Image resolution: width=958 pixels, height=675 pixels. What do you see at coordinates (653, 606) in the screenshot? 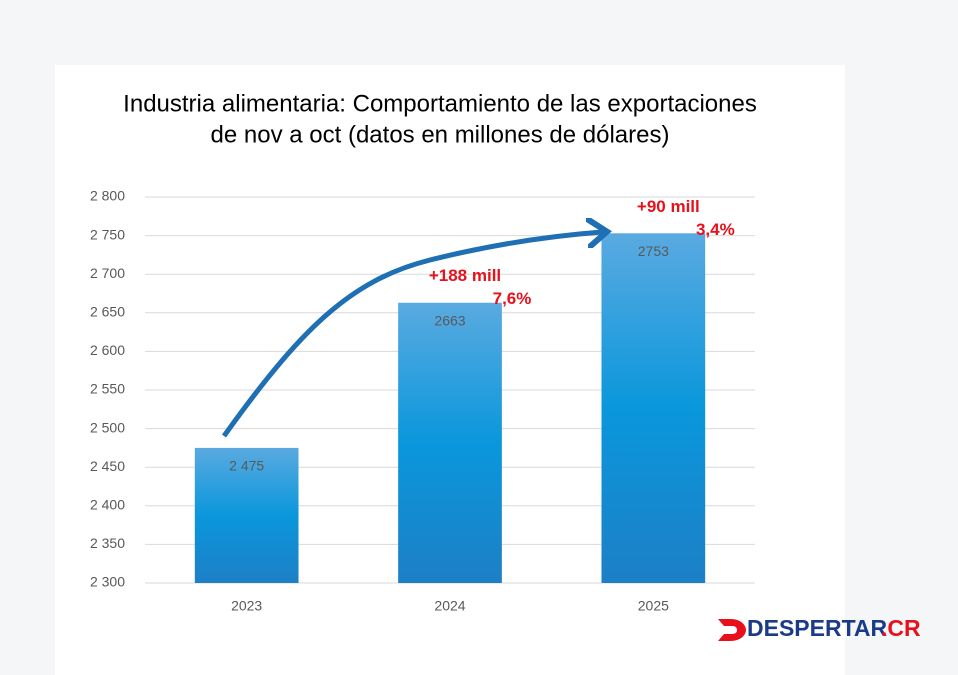
I see `x-tick-label: 2025` at bounding box center [653, 606].